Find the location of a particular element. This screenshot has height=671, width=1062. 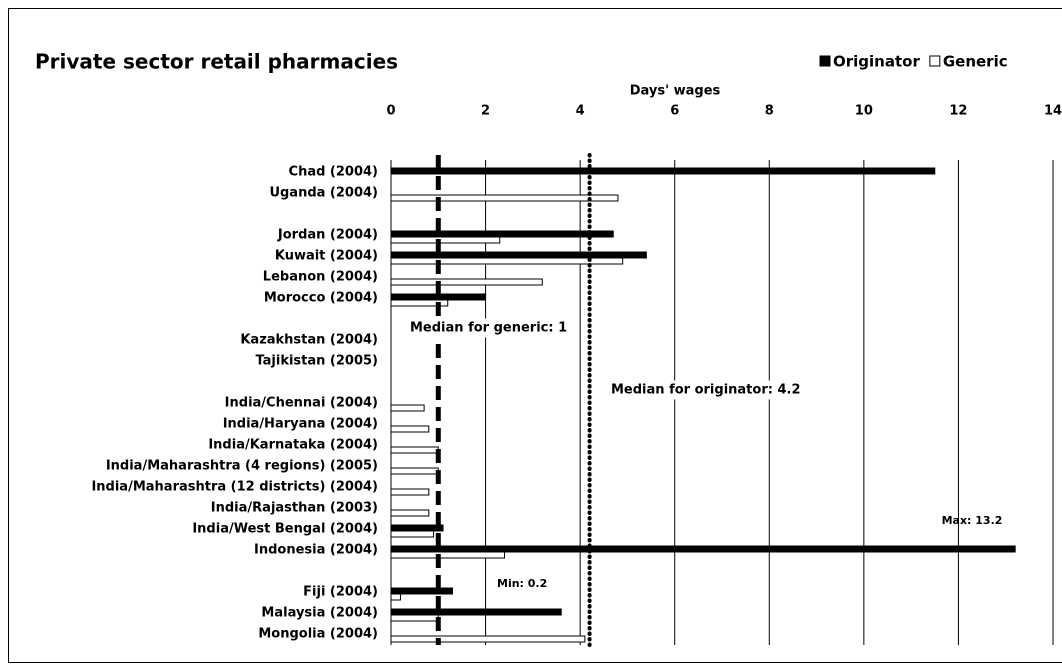

median-label: Median for originator: 4.2 is located at coordinates (706, 390).